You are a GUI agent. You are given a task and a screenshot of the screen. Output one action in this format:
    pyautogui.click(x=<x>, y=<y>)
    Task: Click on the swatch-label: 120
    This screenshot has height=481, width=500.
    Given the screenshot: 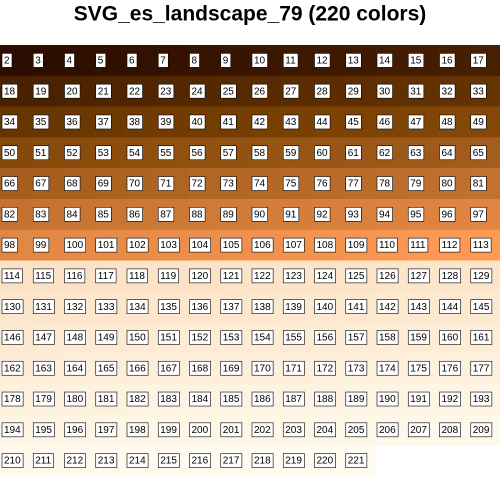 What is the action you would take?
    pyautogui.click(x=200, y=276)
    